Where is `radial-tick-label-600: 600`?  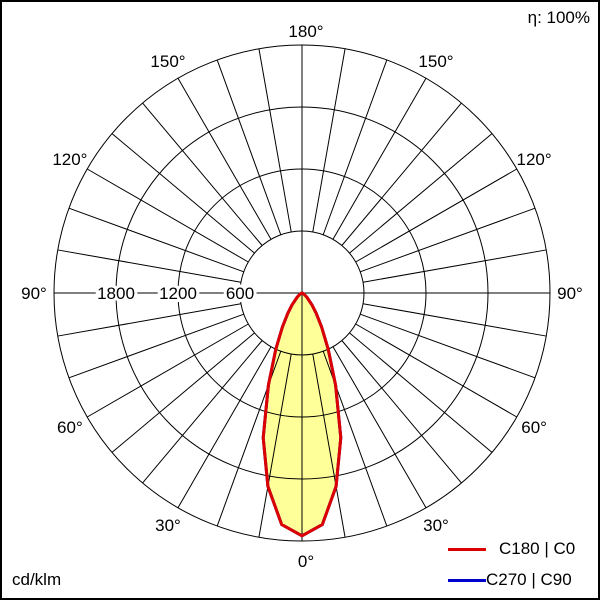
radial-tick-label-600: 600 is located at coordinates (240, 293).